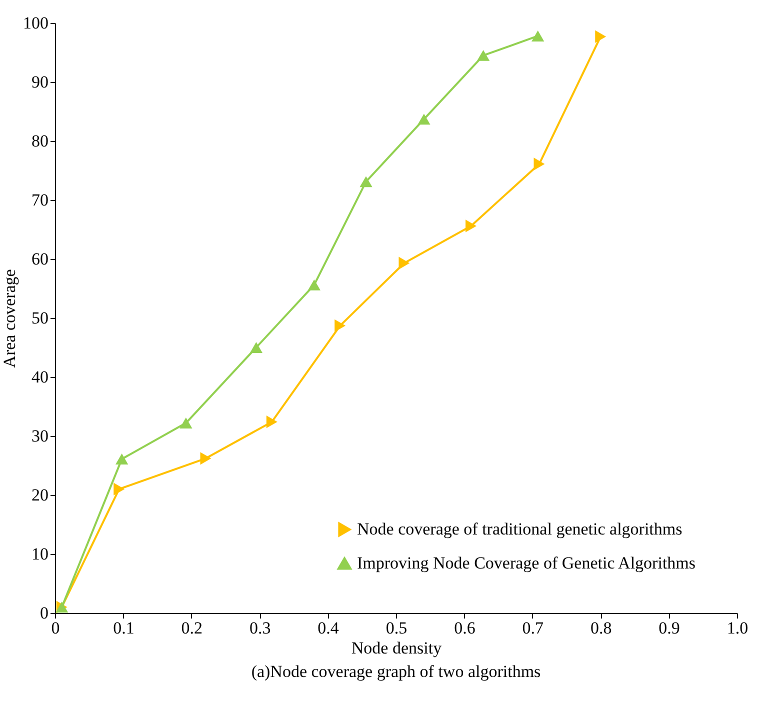 The height and width of the screenshot is (702, 764). I want to click on y-tick-label: 100, so click(35, 23).